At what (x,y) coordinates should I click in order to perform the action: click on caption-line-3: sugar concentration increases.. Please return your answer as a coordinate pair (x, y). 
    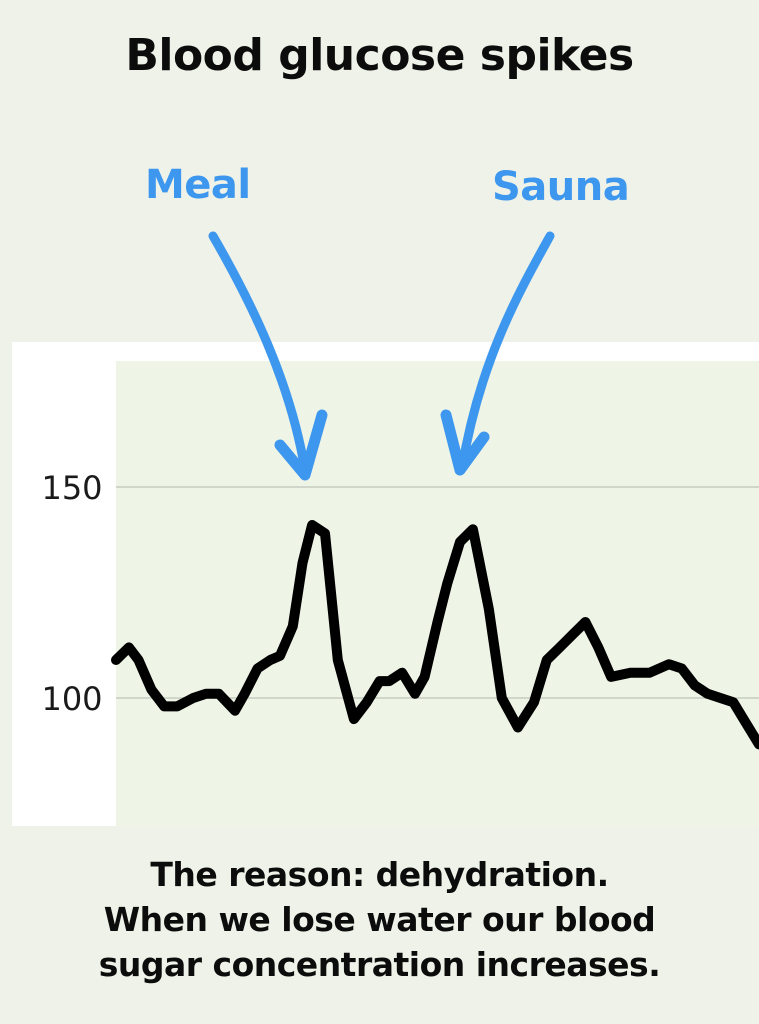
    Looking at the image, I should click on (379, 964).